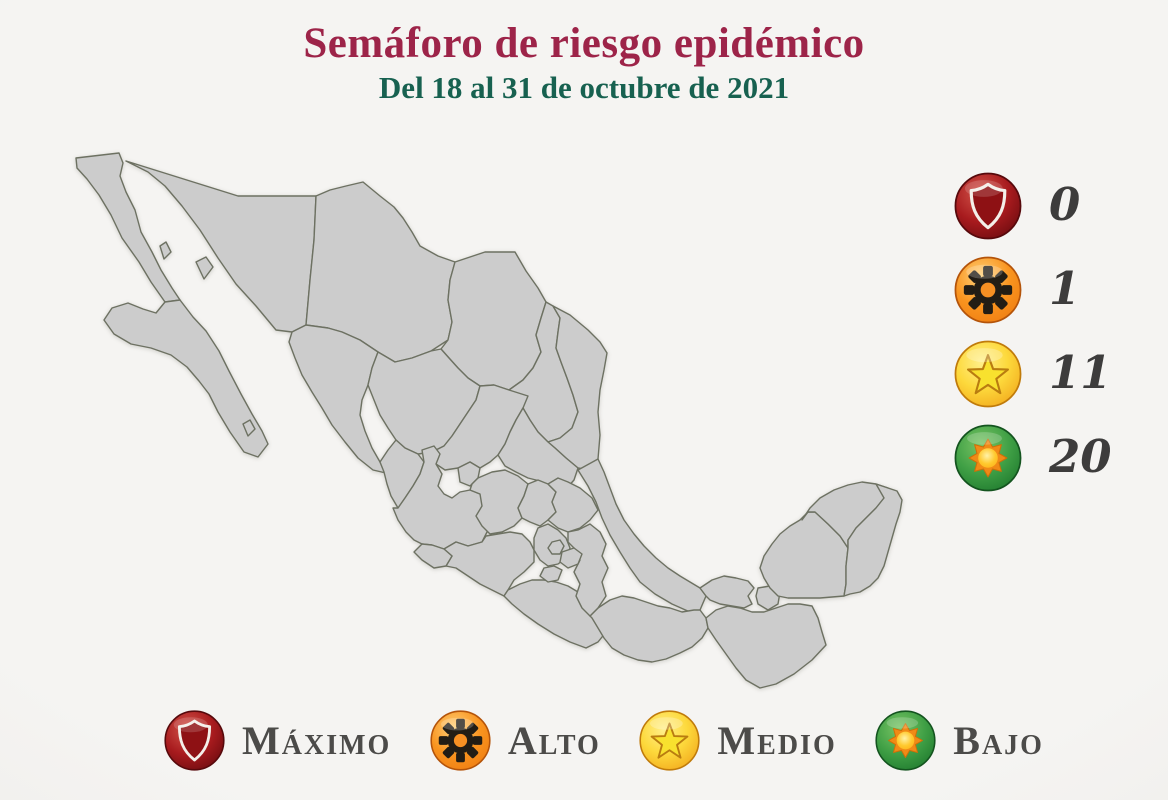 The image size is (1168, 800). What do you see at coordinates (221, 246) in the screenshot?
I see `state-sonora` at bounding box center [221, 246].